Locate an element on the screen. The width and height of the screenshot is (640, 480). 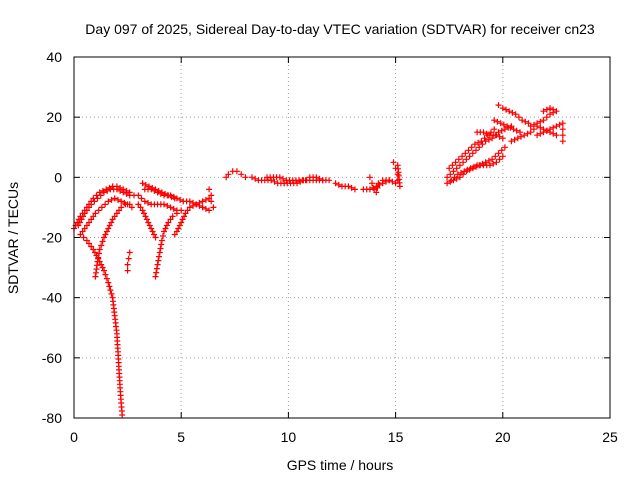
x-tick-label: 25 is located at coordinates (610, 437).